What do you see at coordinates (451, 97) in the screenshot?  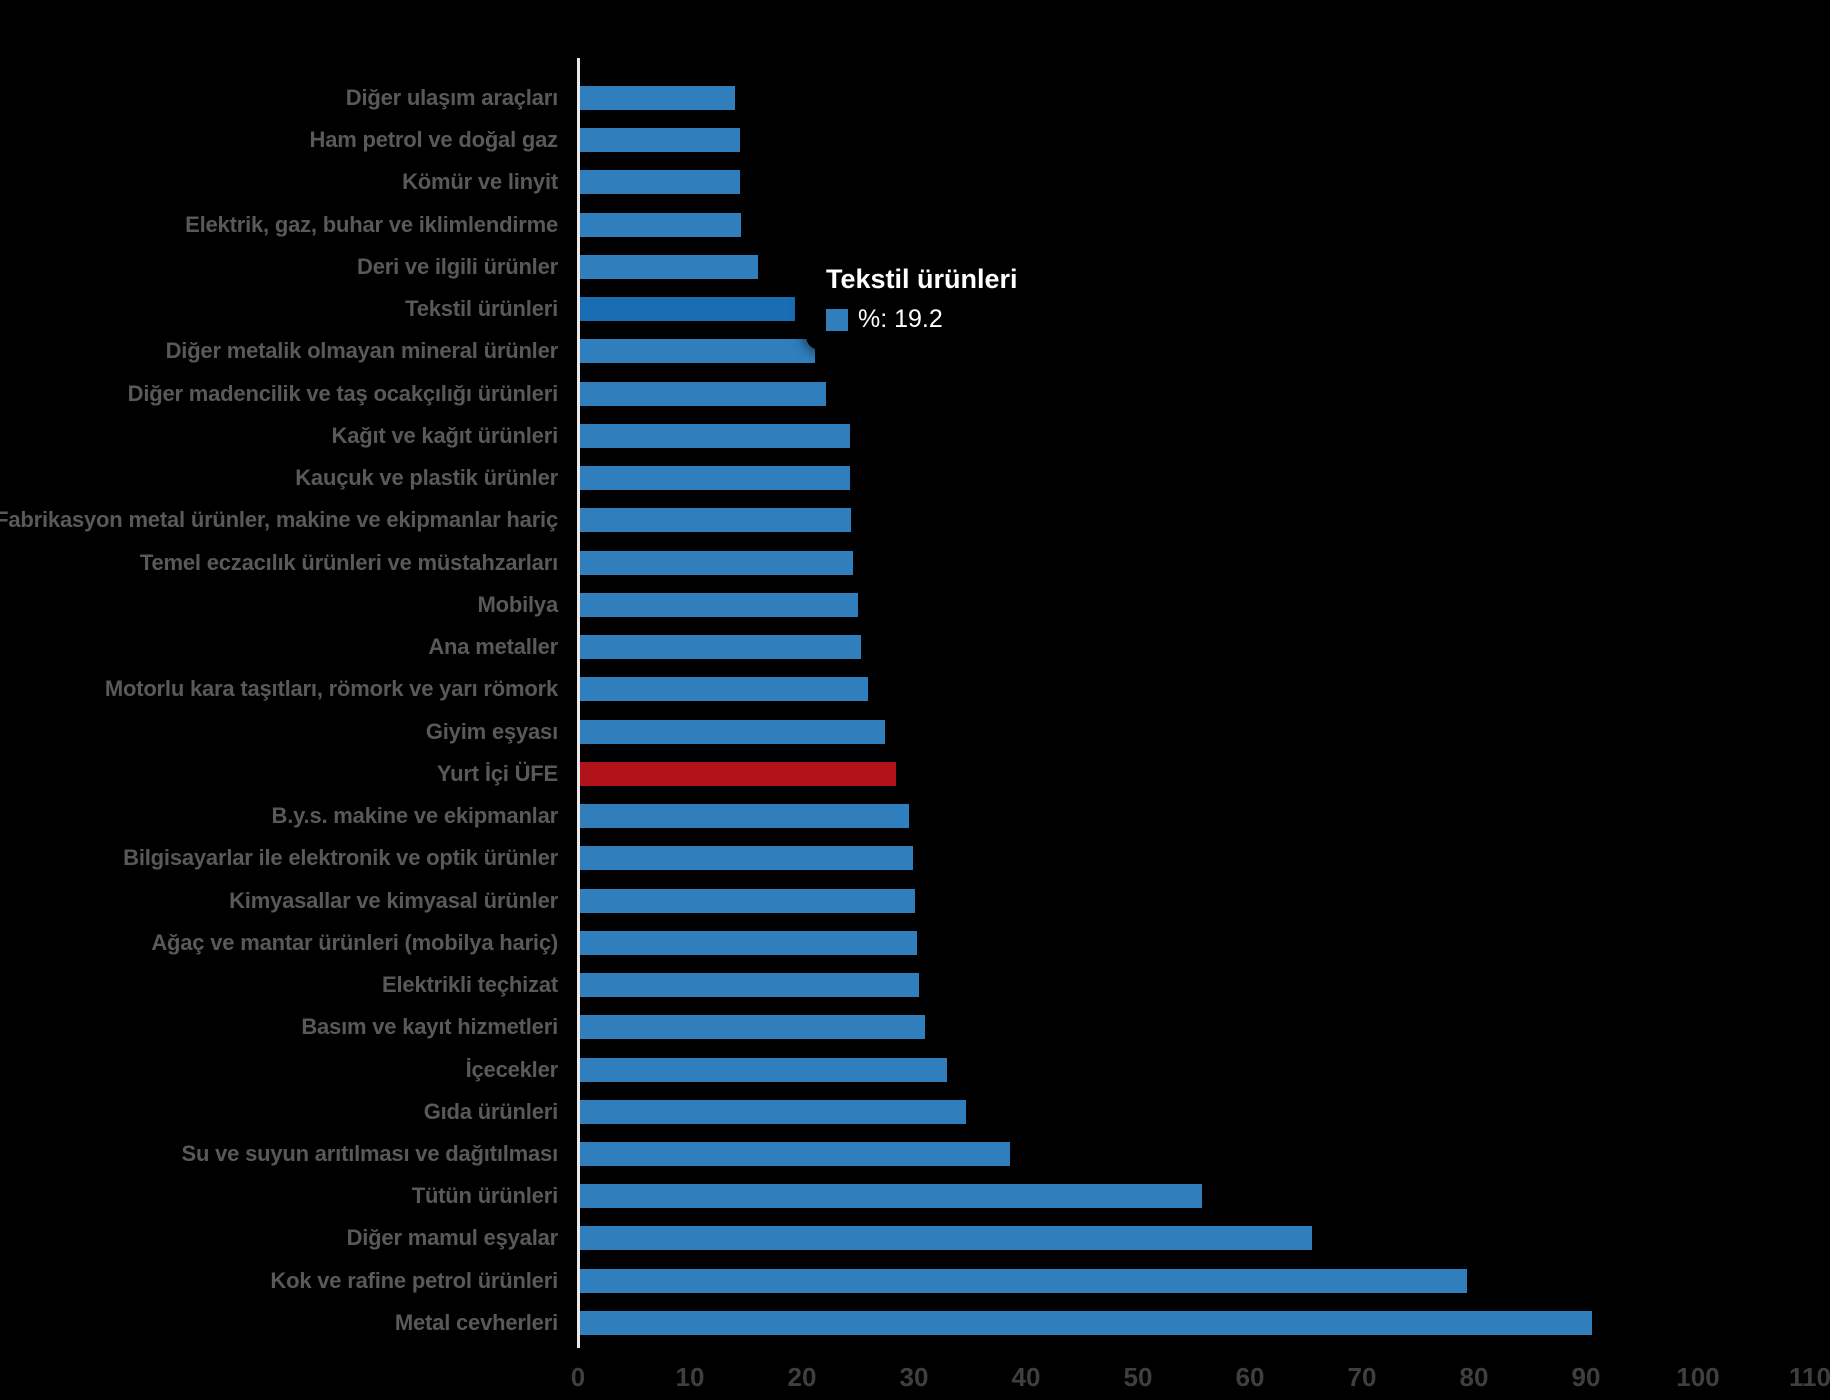 I see `category-label: Diğer ulaşım araçları` at bounding box center [451, 97].